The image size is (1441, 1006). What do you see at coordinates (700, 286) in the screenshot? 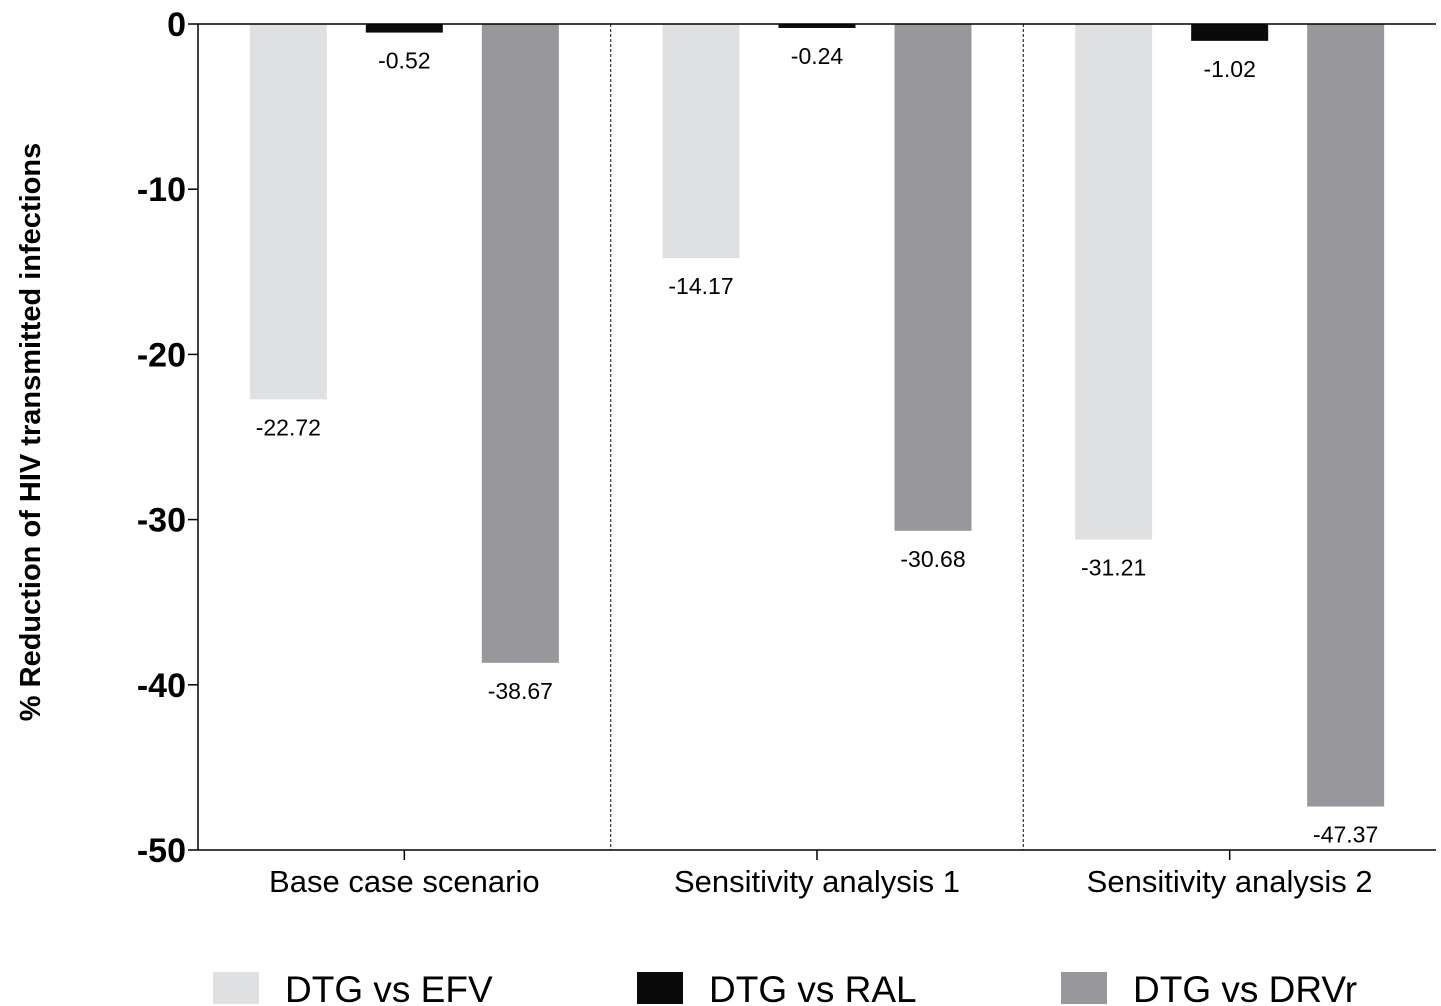
I see `data-label: -14.17` at bounding box center [700, 286].